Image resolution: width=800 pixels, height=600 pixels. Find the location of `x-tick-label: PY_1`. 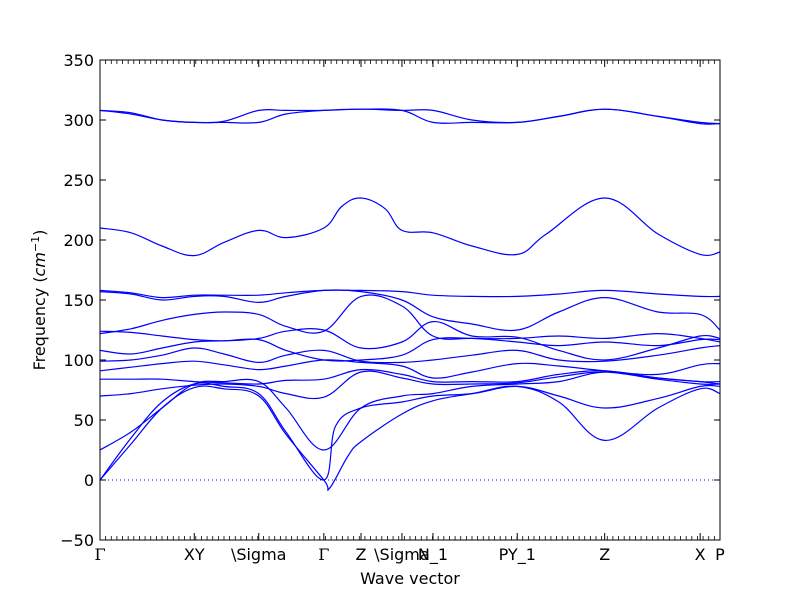

x-tick-label: PY_1 is located at coordinates (517, 555).